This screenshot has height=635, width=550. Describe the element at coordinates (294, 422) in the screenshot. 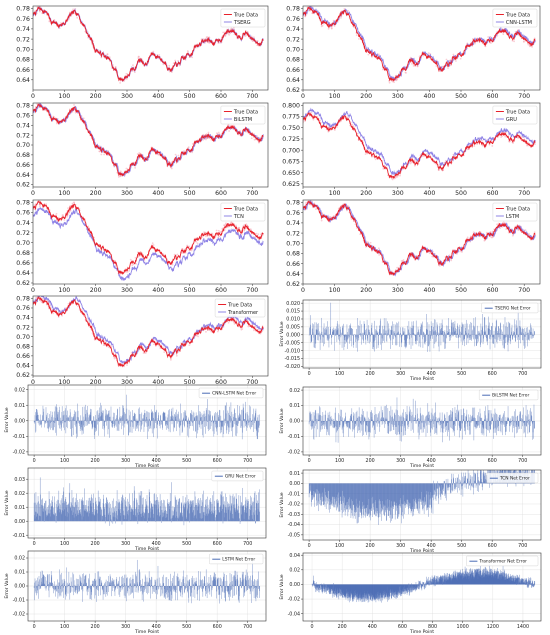

I see `y-tick-label: 0.00` at that location.